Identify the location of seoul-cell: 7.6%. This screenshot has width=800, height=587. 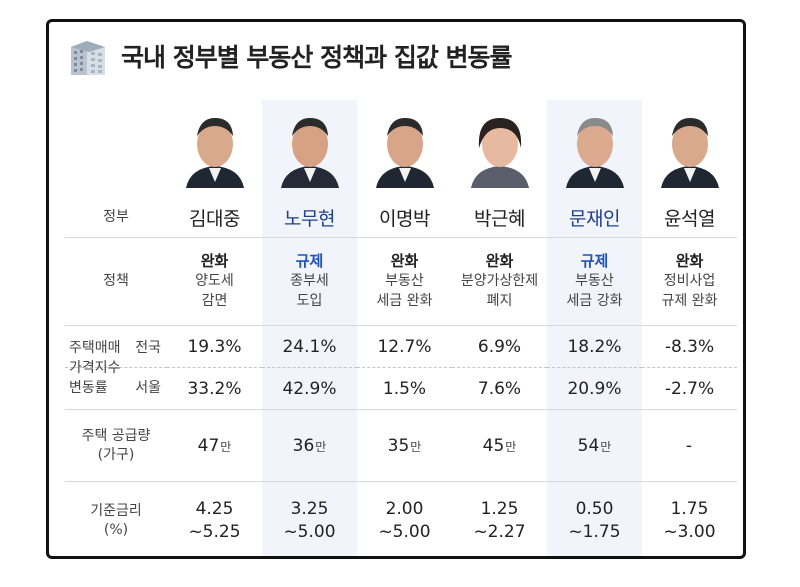
(499, 389).